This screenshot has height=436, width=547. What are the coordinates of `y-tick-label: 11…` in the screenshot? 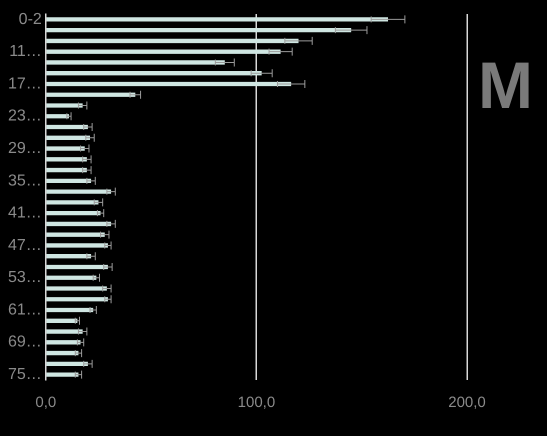 It's located at (25, 51).